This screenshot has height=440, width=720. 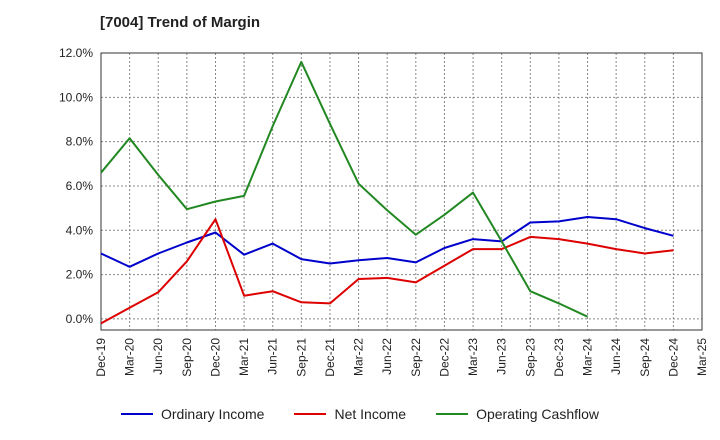 What do you see at coordinates (80, 230) in the screenshot?
I see `y-tick-label: 4.0%` at bounding box center [80, 230].